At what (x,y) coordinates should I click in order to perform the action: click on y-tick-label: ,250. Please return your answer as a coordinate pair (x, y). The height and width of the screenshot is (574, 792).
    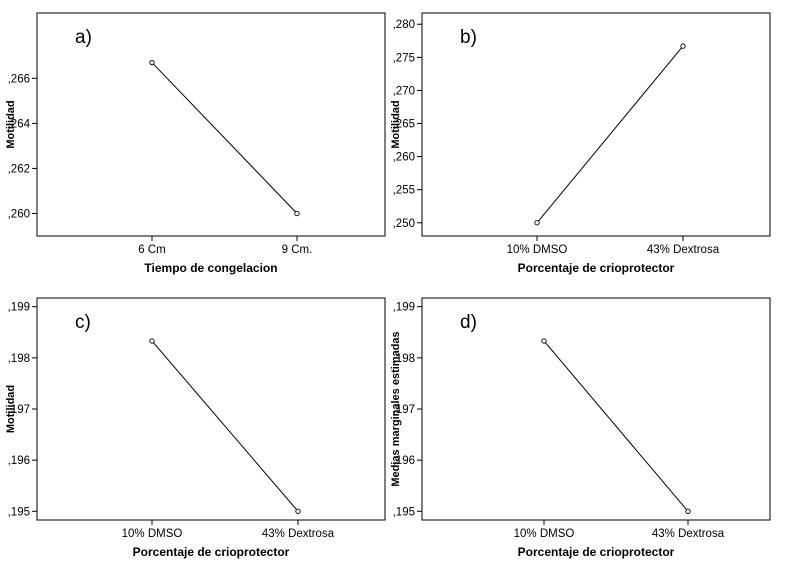
    Looking at the image, I should click on (404, 224).